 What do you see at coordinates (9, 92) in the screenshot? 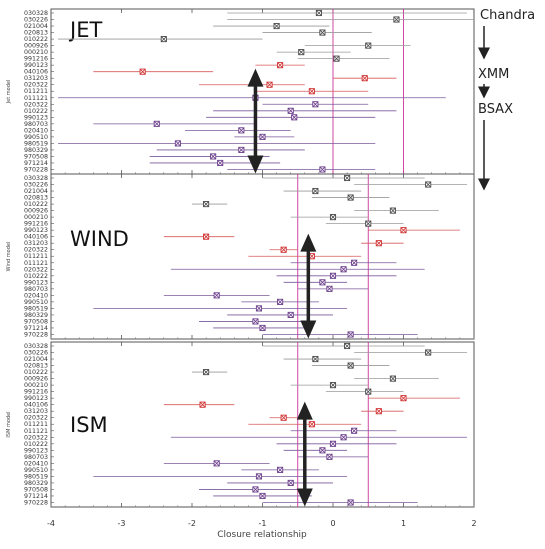
I see `panel-ylabel: Jet model` at bounding box center [9, 92].